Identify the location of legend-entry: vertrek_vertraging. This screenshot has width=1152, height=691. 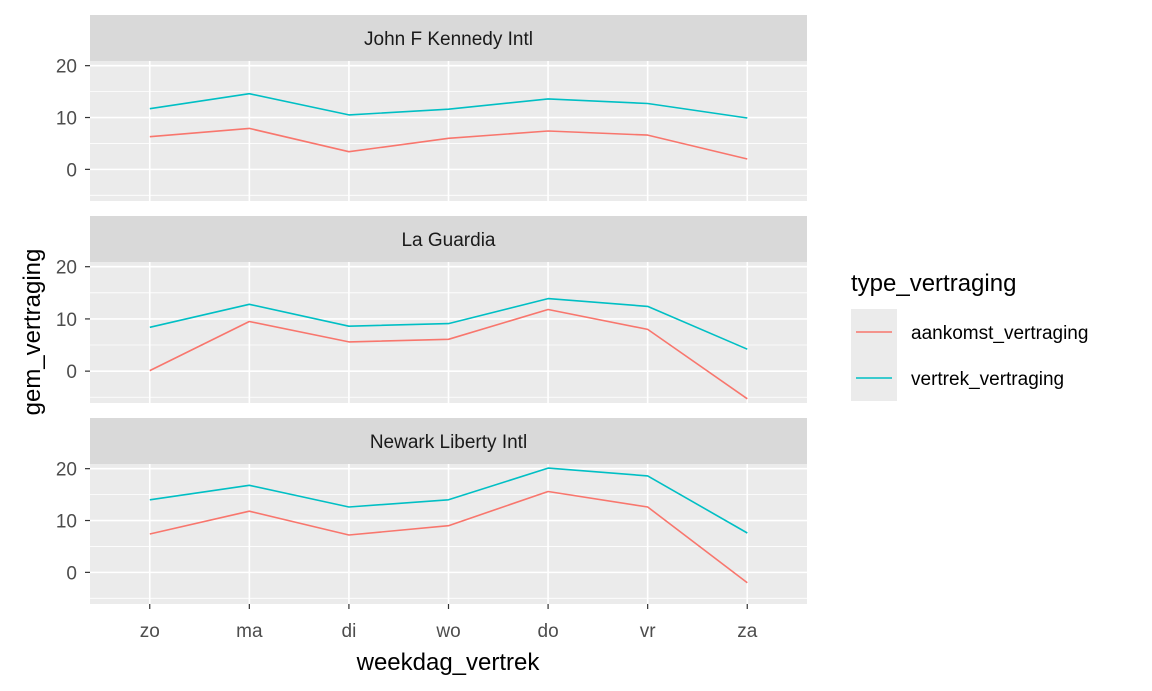
(957, 378).